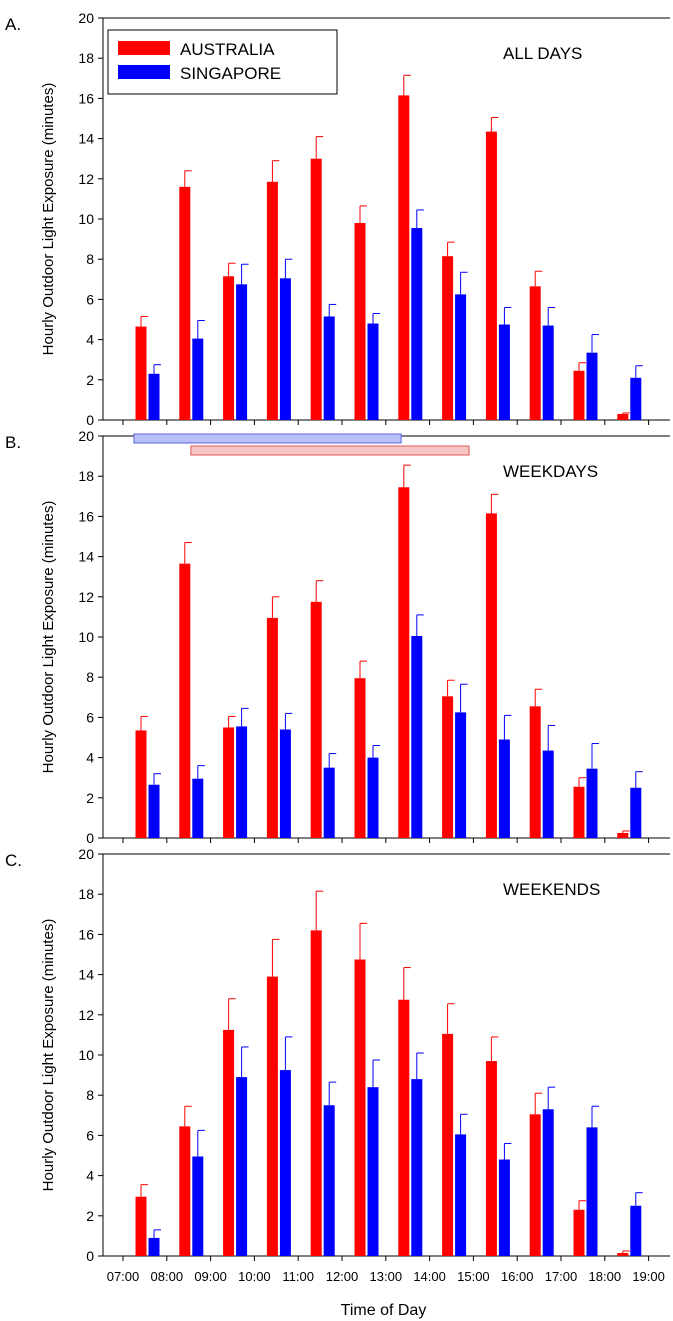 The height and width of the screenshot is (1321, 673). Describe the element at coordinates (551, 889) in the screenshot. I see `panel-label: WEEKENDS` at that location.